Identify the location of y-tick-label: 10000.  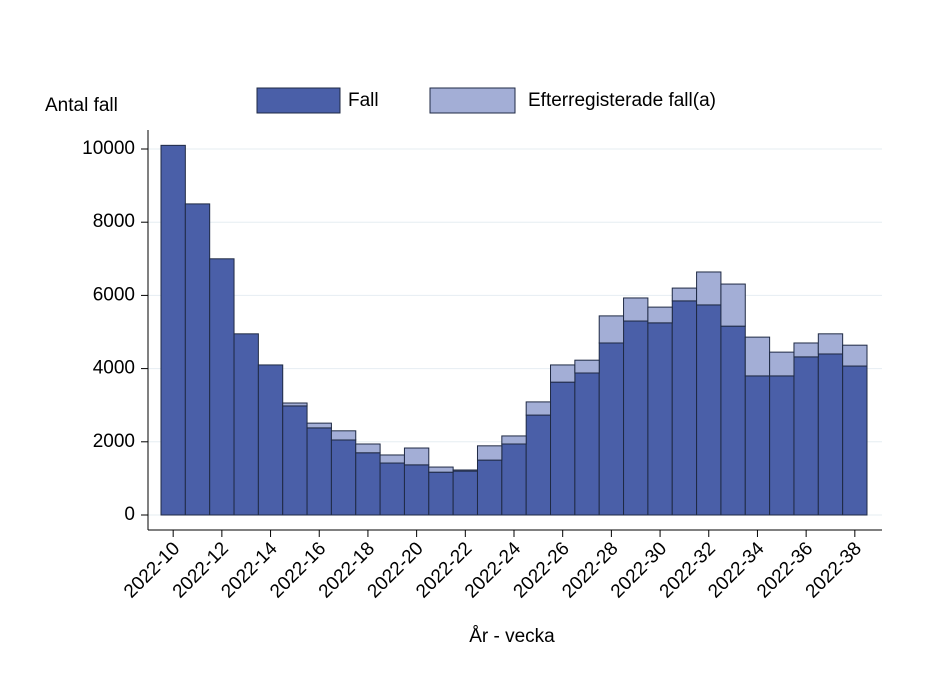
(108, 148).